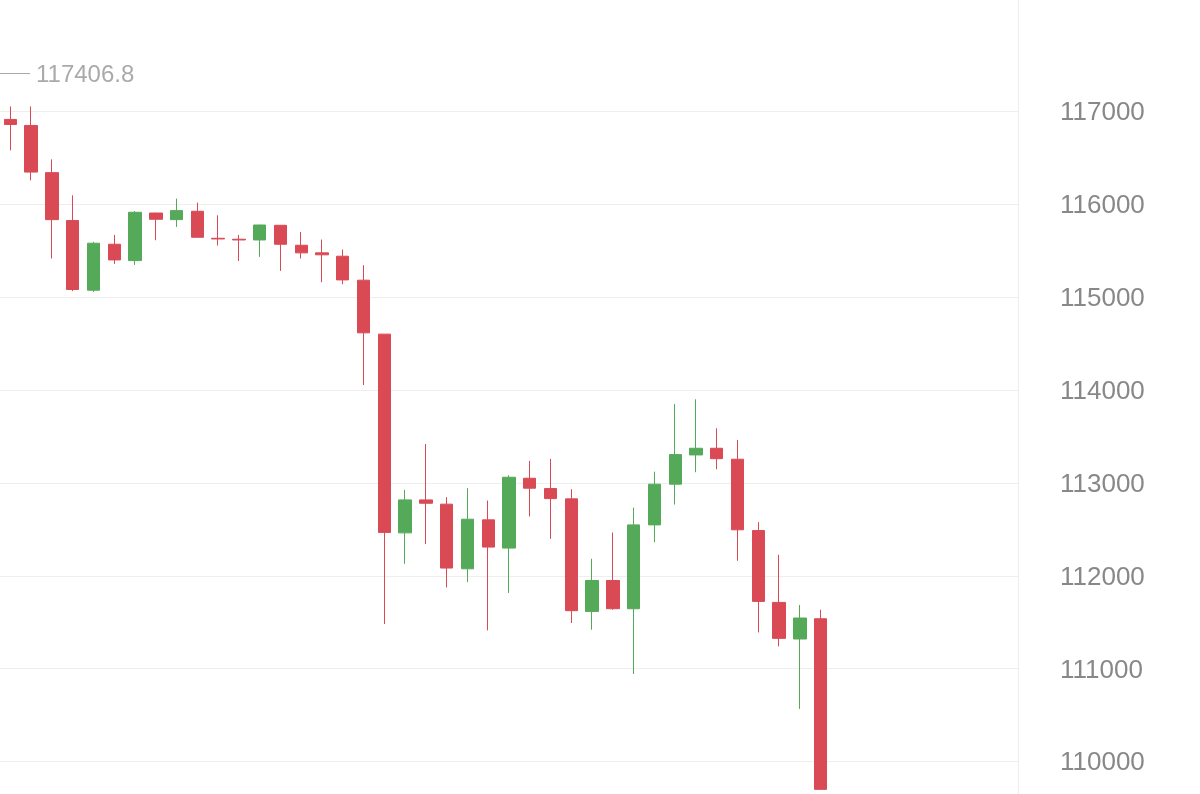 The height and width of the screenshot is (794, 1200). I want to click on y-tick-label: 111000, so click(1101, 668).